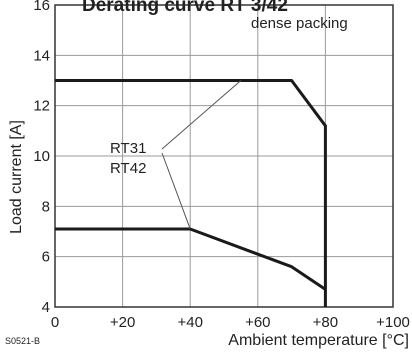  I want to click on dense-packing-annotation: dense packing, so click(299, 23).